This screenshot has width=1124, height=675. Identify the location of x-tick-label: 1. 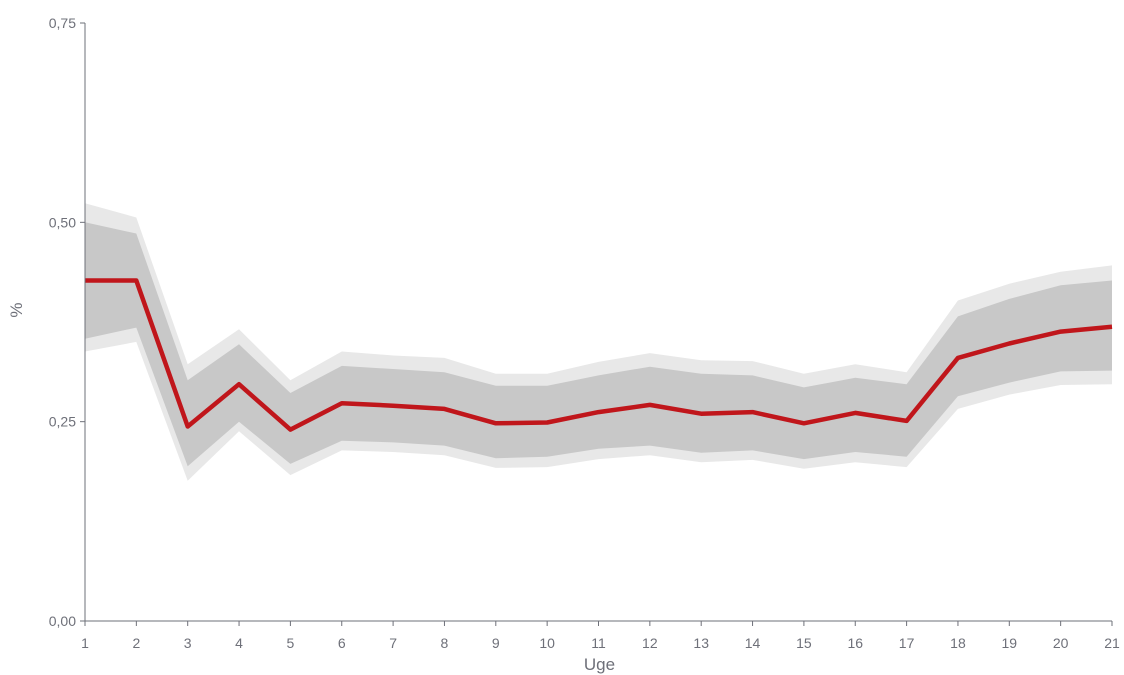
(85, 643).